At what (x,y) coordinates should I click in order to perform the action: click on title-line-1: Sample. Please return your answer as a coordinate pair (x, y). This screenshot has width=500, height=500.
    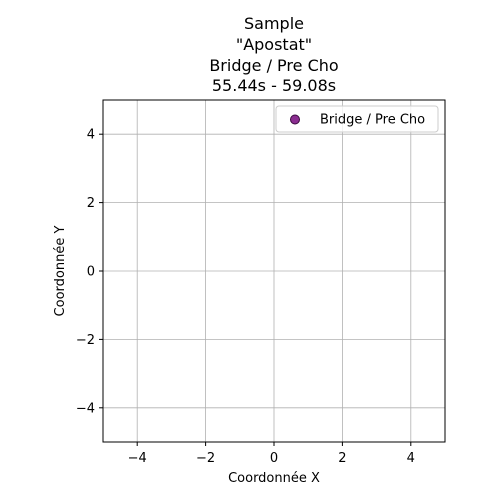
    Looking at the image, I should click on (274, 23).